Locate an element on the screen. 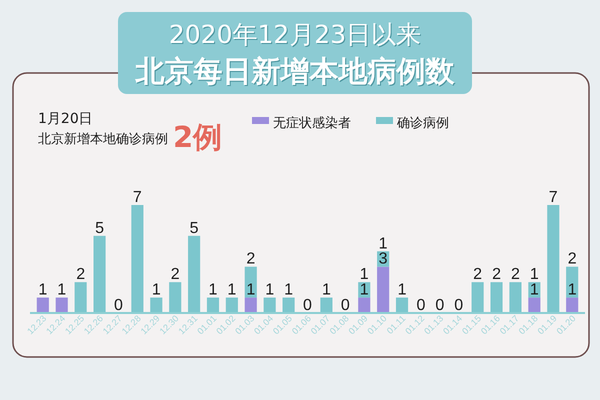 This screenshot has width=600, height=400. chart-title: 2020年12月23日以来 is located at coordinates (295, 34).